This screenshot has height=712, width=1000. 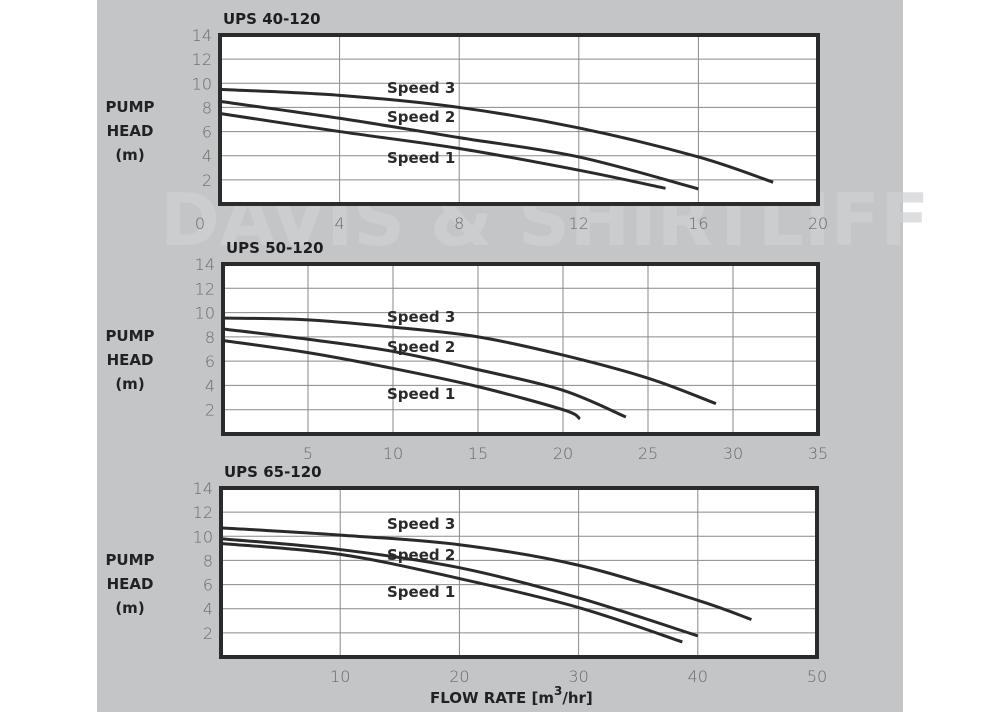 I want to click on chart-title: UPS 40-120, so click(x=272, y=19).